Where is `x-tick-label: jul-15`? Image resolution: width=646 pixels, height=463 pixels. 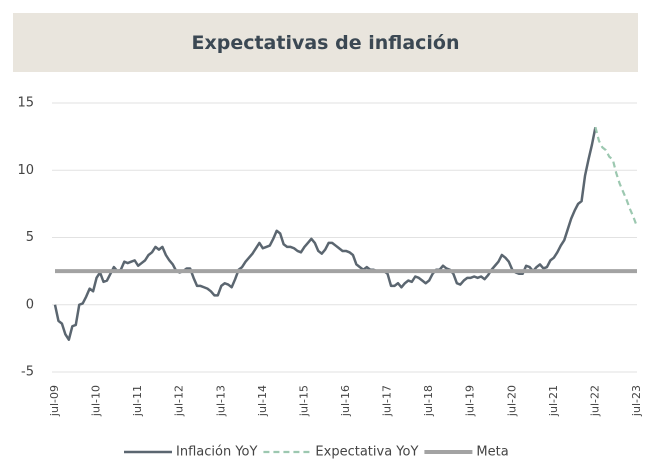
x-tick-label: jul-15 is located at coordinates (303, 401).